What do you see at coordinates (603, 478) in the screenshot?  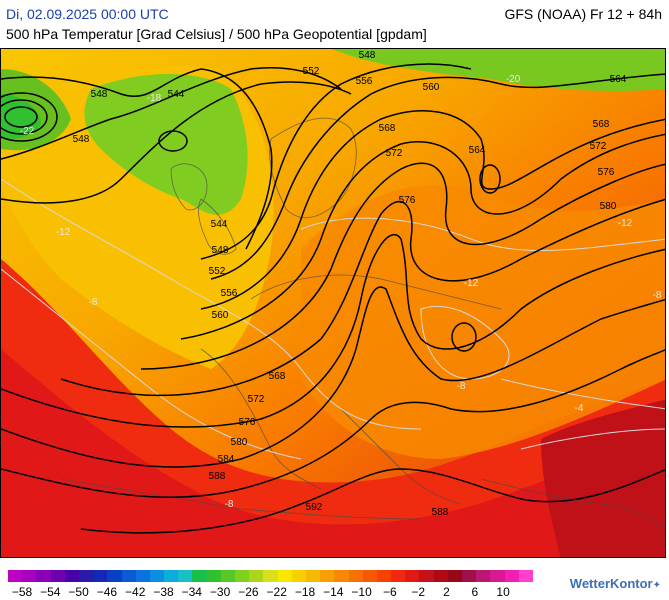 I see `warm-core-southeast` at bounding box center [603, 478].